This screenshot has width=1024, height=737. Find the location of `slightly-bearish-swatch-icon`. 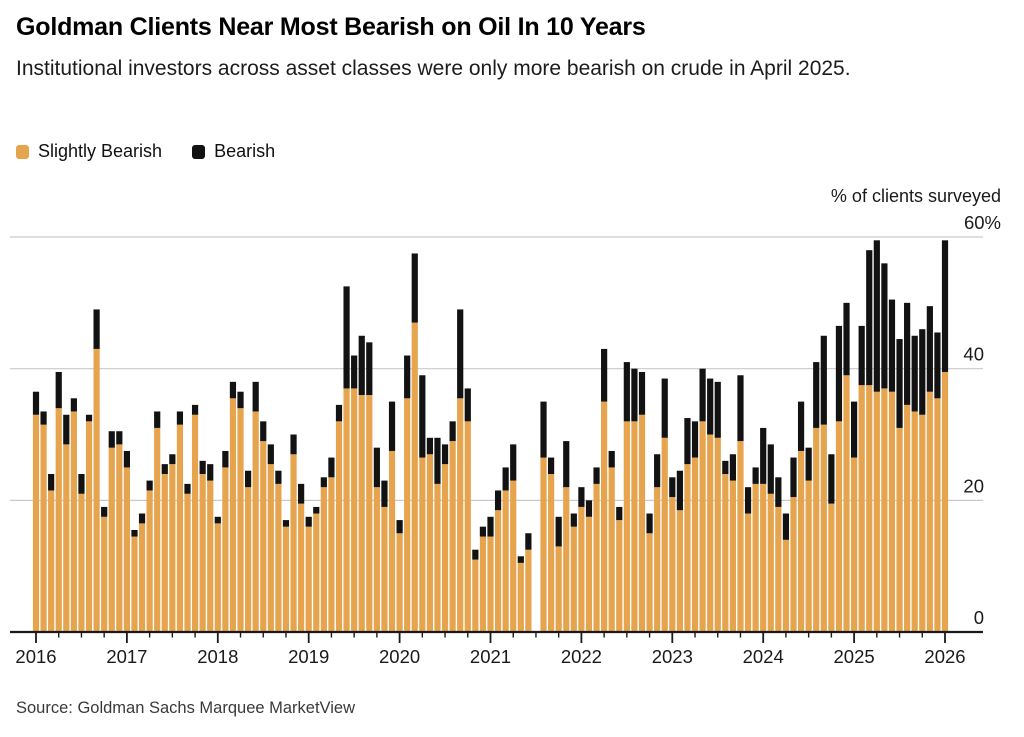

slightly-bearish-swatch-icon is located at coordinates (22, 151).